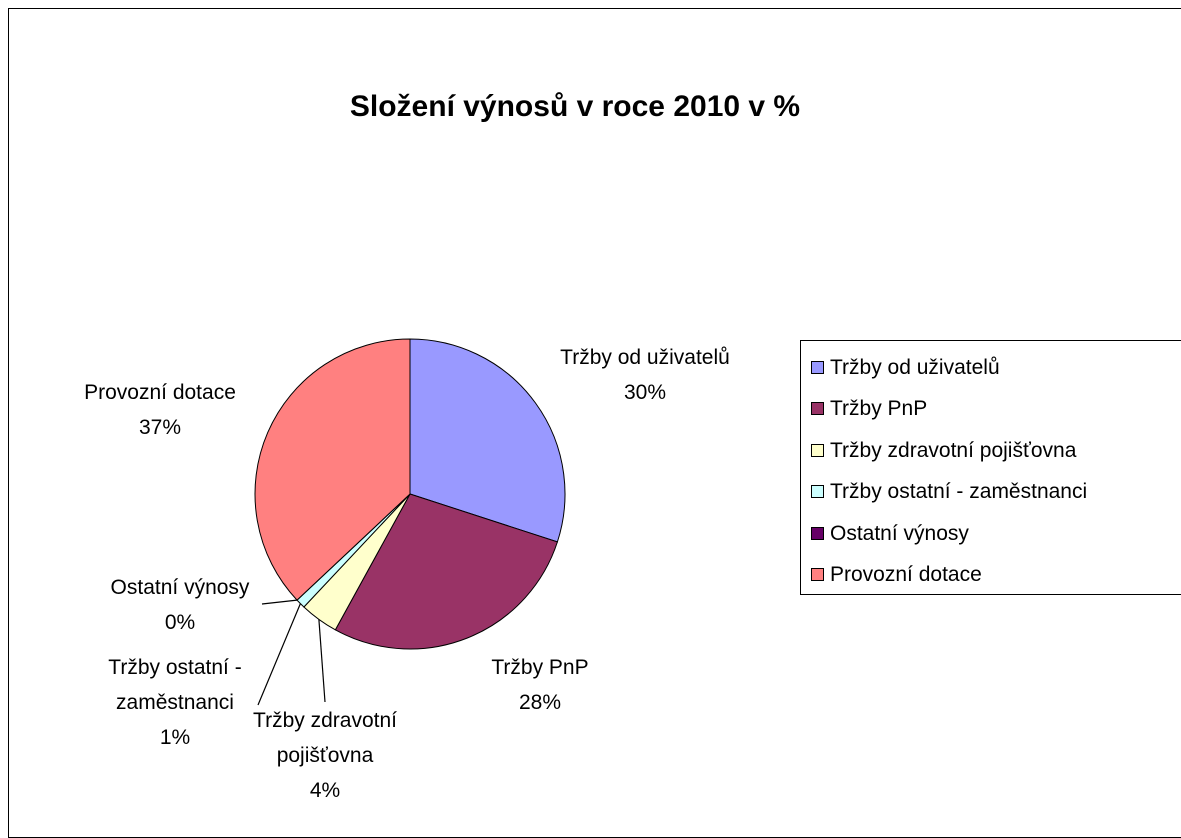  What do you see at coordinates (575, 106) in the screenshot?
I see `chart-title: Složení výnosů v roce 2010 v %` at bounding box center [575, 106].